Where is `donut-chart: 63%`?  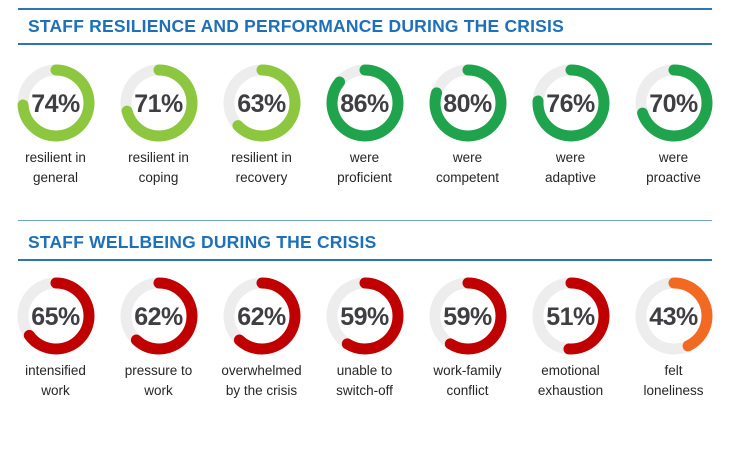
donut-chart: 63% is located at coordinates (262, 103).